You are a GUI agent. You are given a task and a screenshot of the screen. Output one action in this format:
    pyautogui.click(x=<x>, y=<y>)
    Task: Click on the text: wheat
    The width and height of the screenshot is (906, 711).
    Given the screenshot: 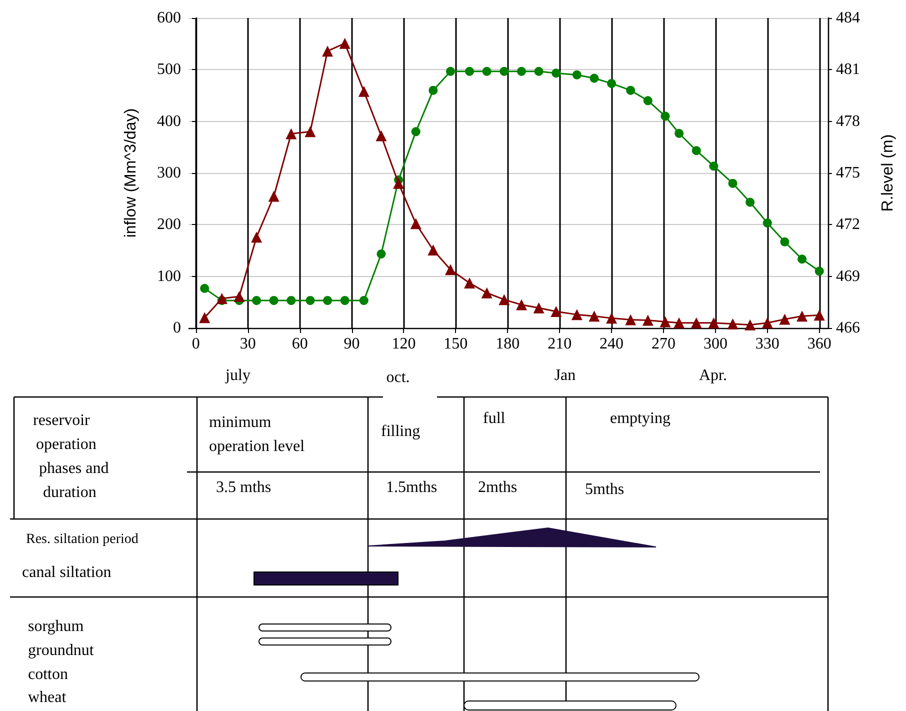 What is the action you would take?
    pyautogui.click(x=47, y=697)
    